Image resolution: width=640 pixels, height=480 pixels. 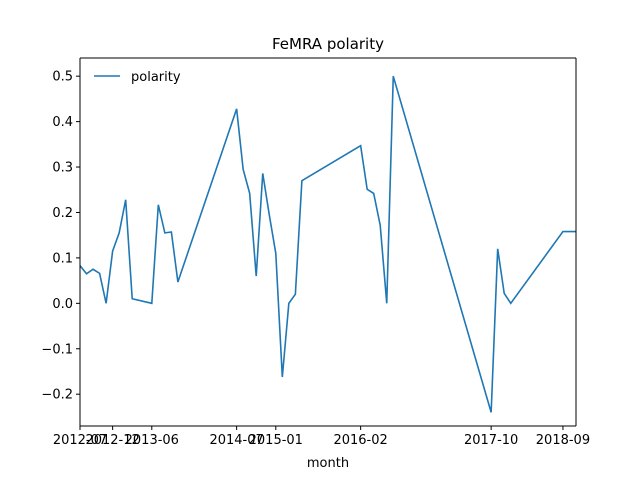 I want to click on x-tick-label: 2015-01, so click(x=276, y=440).